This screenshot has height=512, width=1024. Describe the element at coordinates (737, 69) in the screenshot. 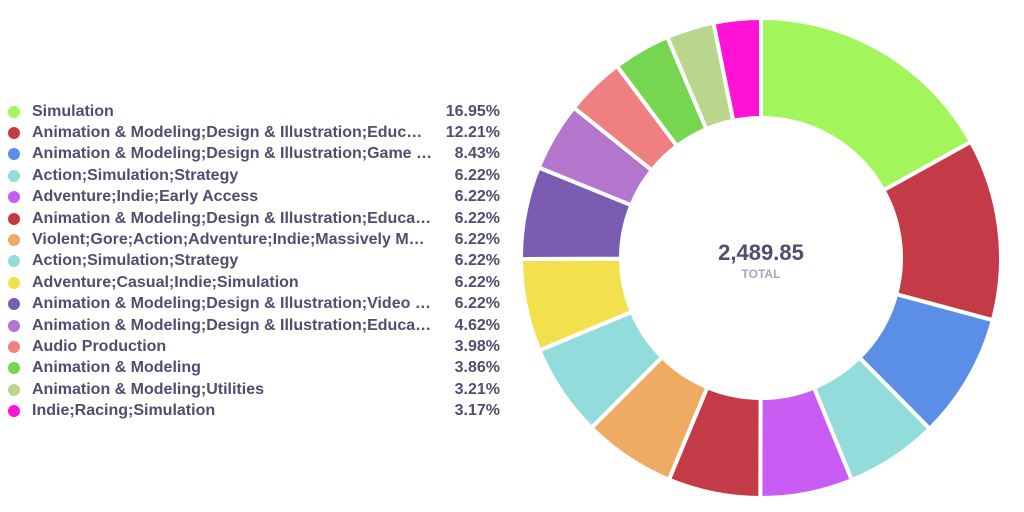

I see `donut-slice` at that location.